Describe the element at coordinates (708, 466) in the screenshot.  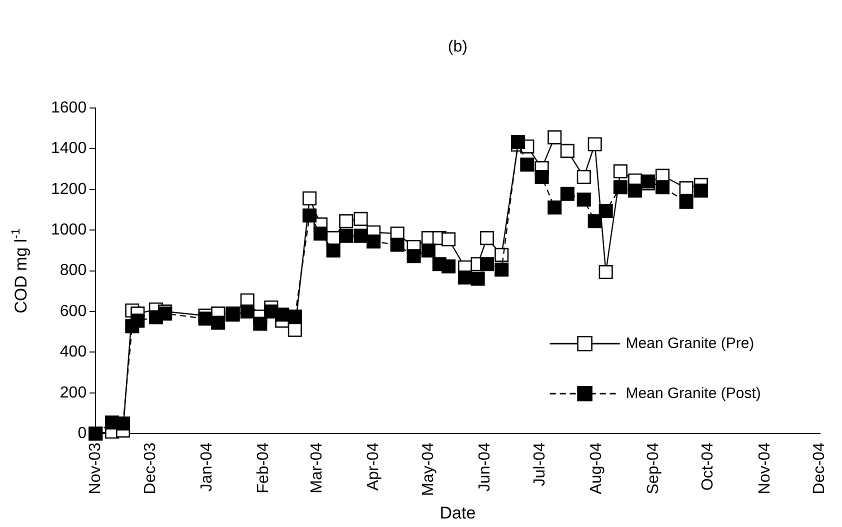
I see `x-tick-label: Oct-04` at that location.